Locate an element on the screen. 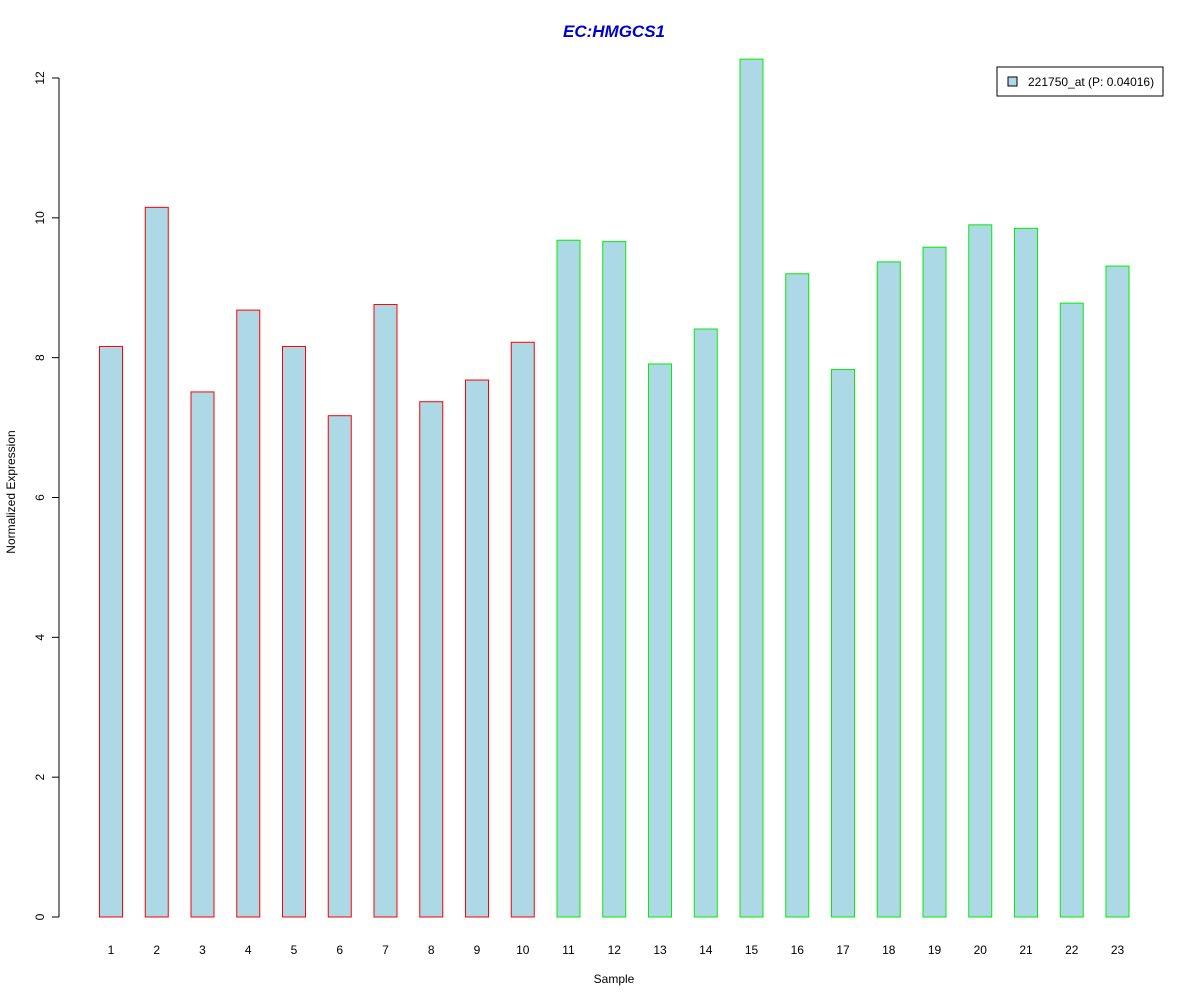 Image resolution: width=1200 pixels, height=1000 pixels. x-tick-label: 4 is located at coordinates (248, 950).